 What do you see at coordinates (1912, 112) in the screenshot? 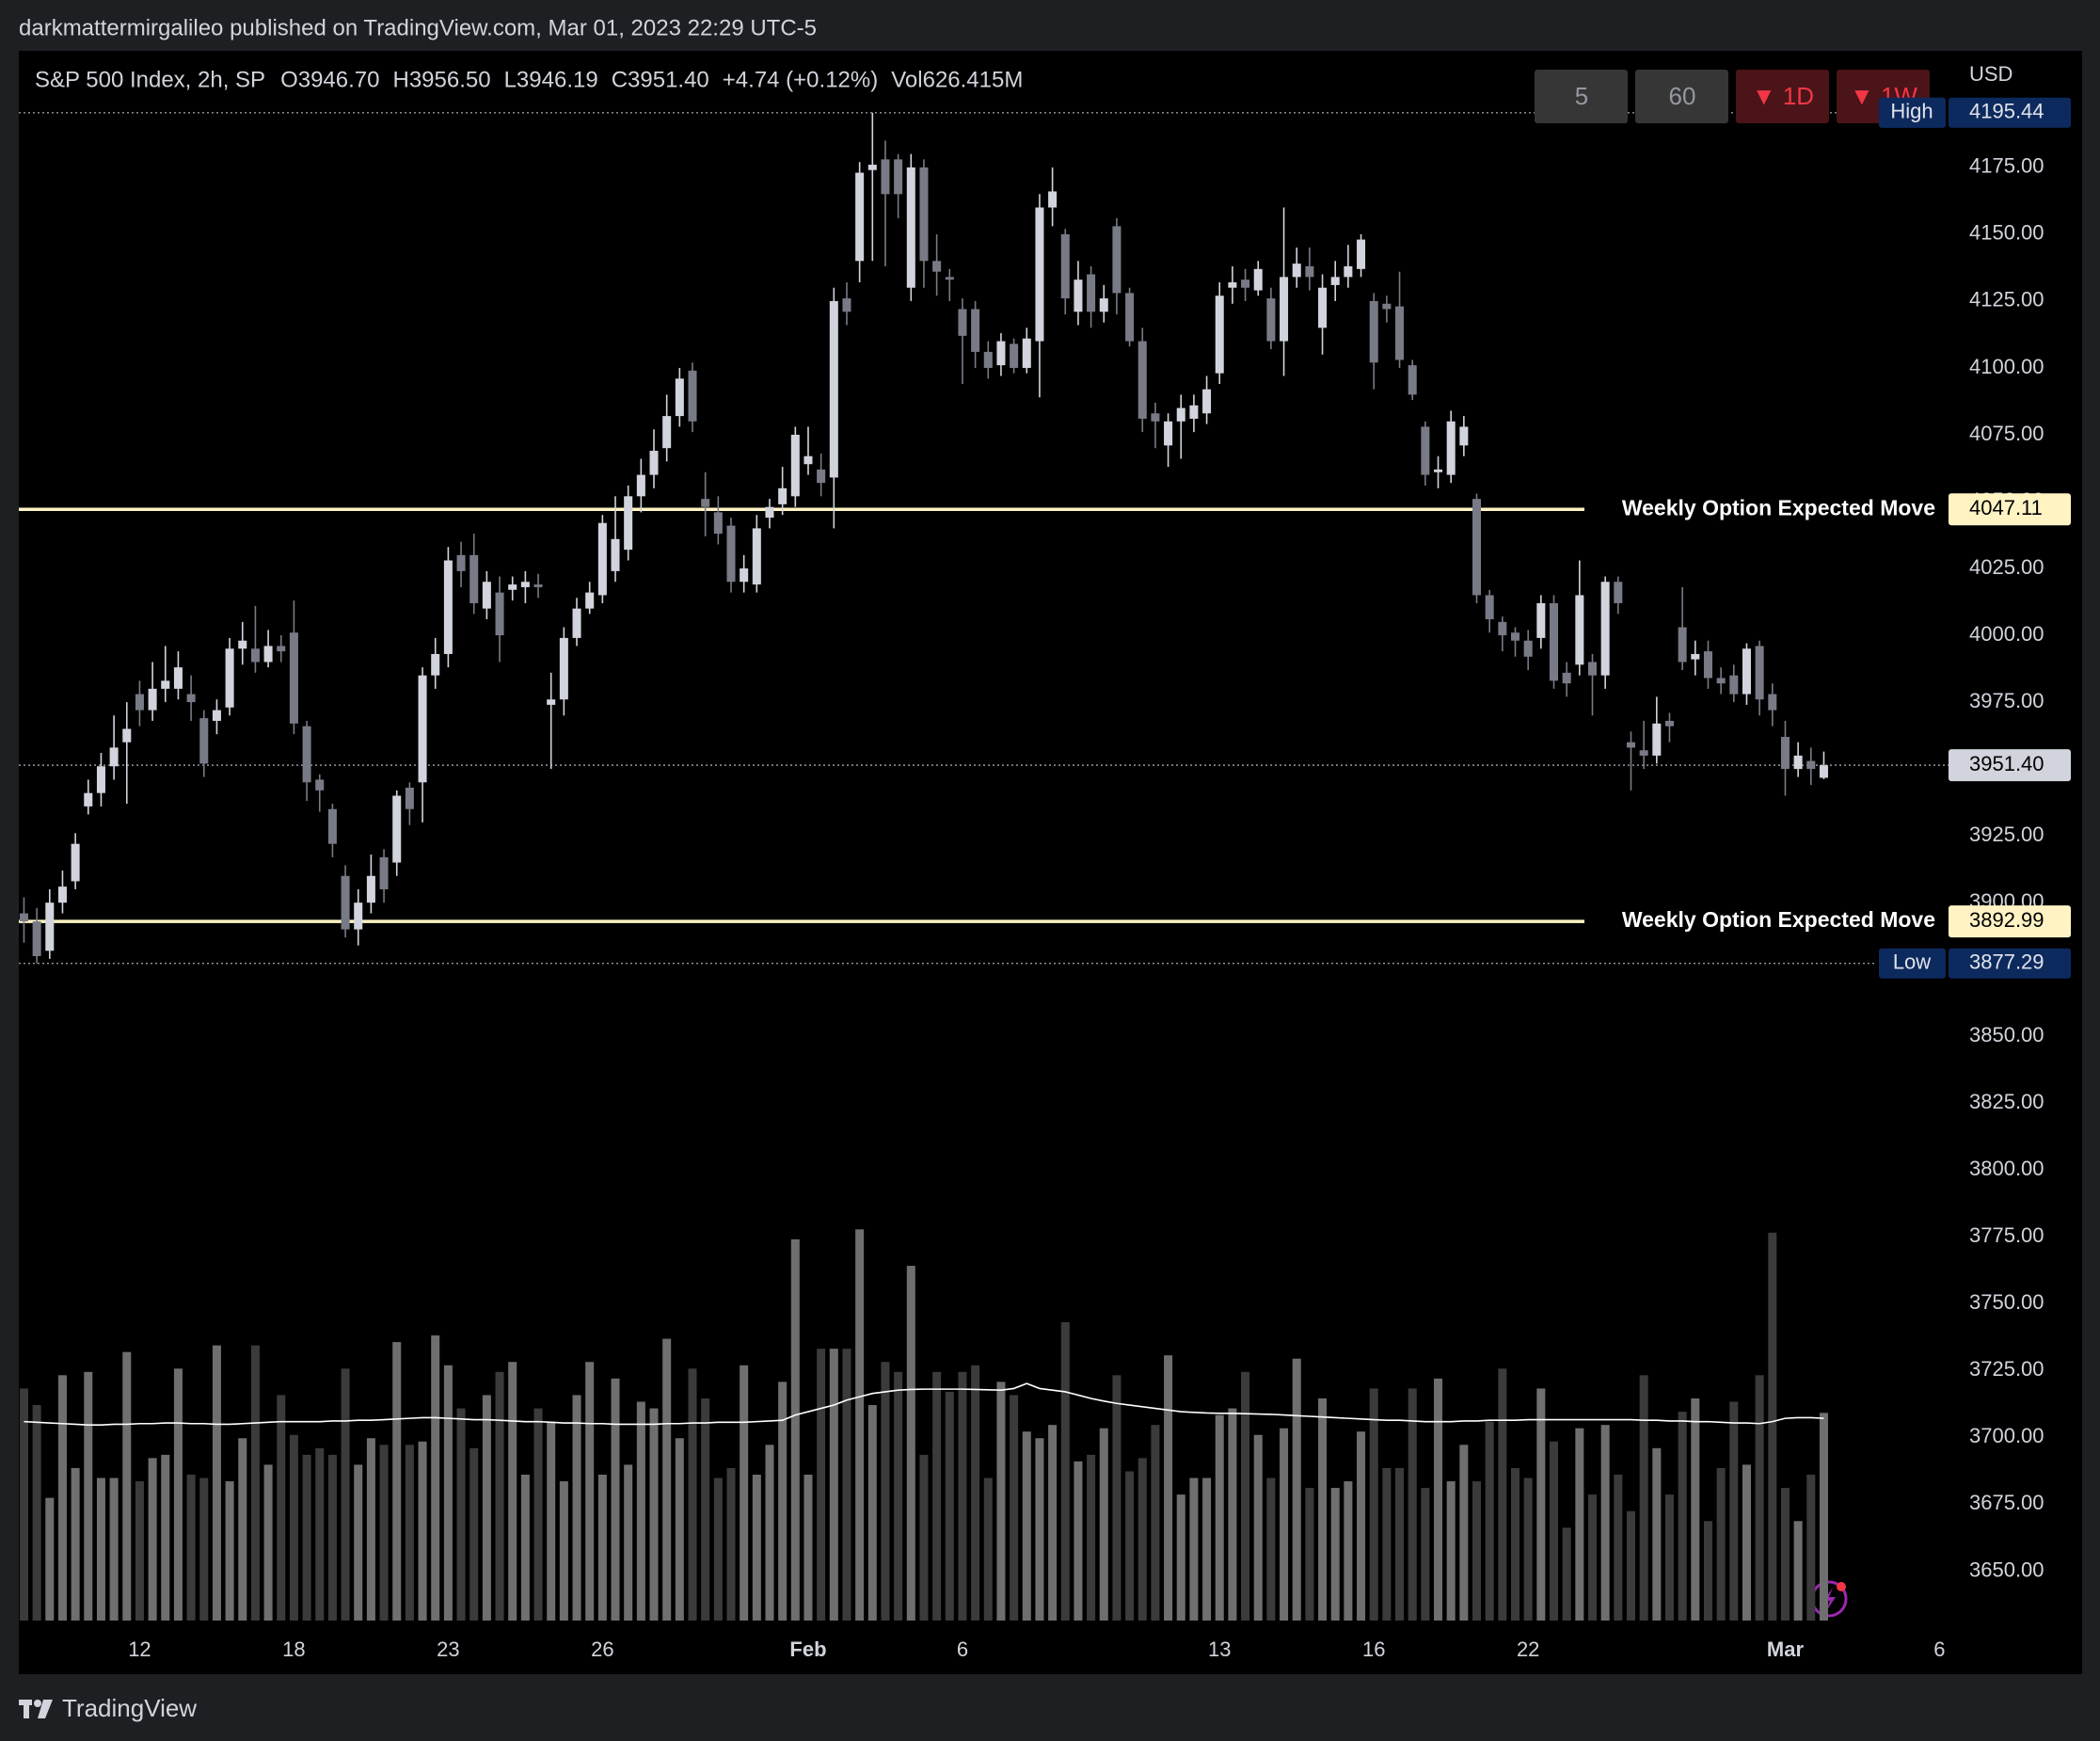
I see `marker-name: High` at bounding box center [1912, 112].